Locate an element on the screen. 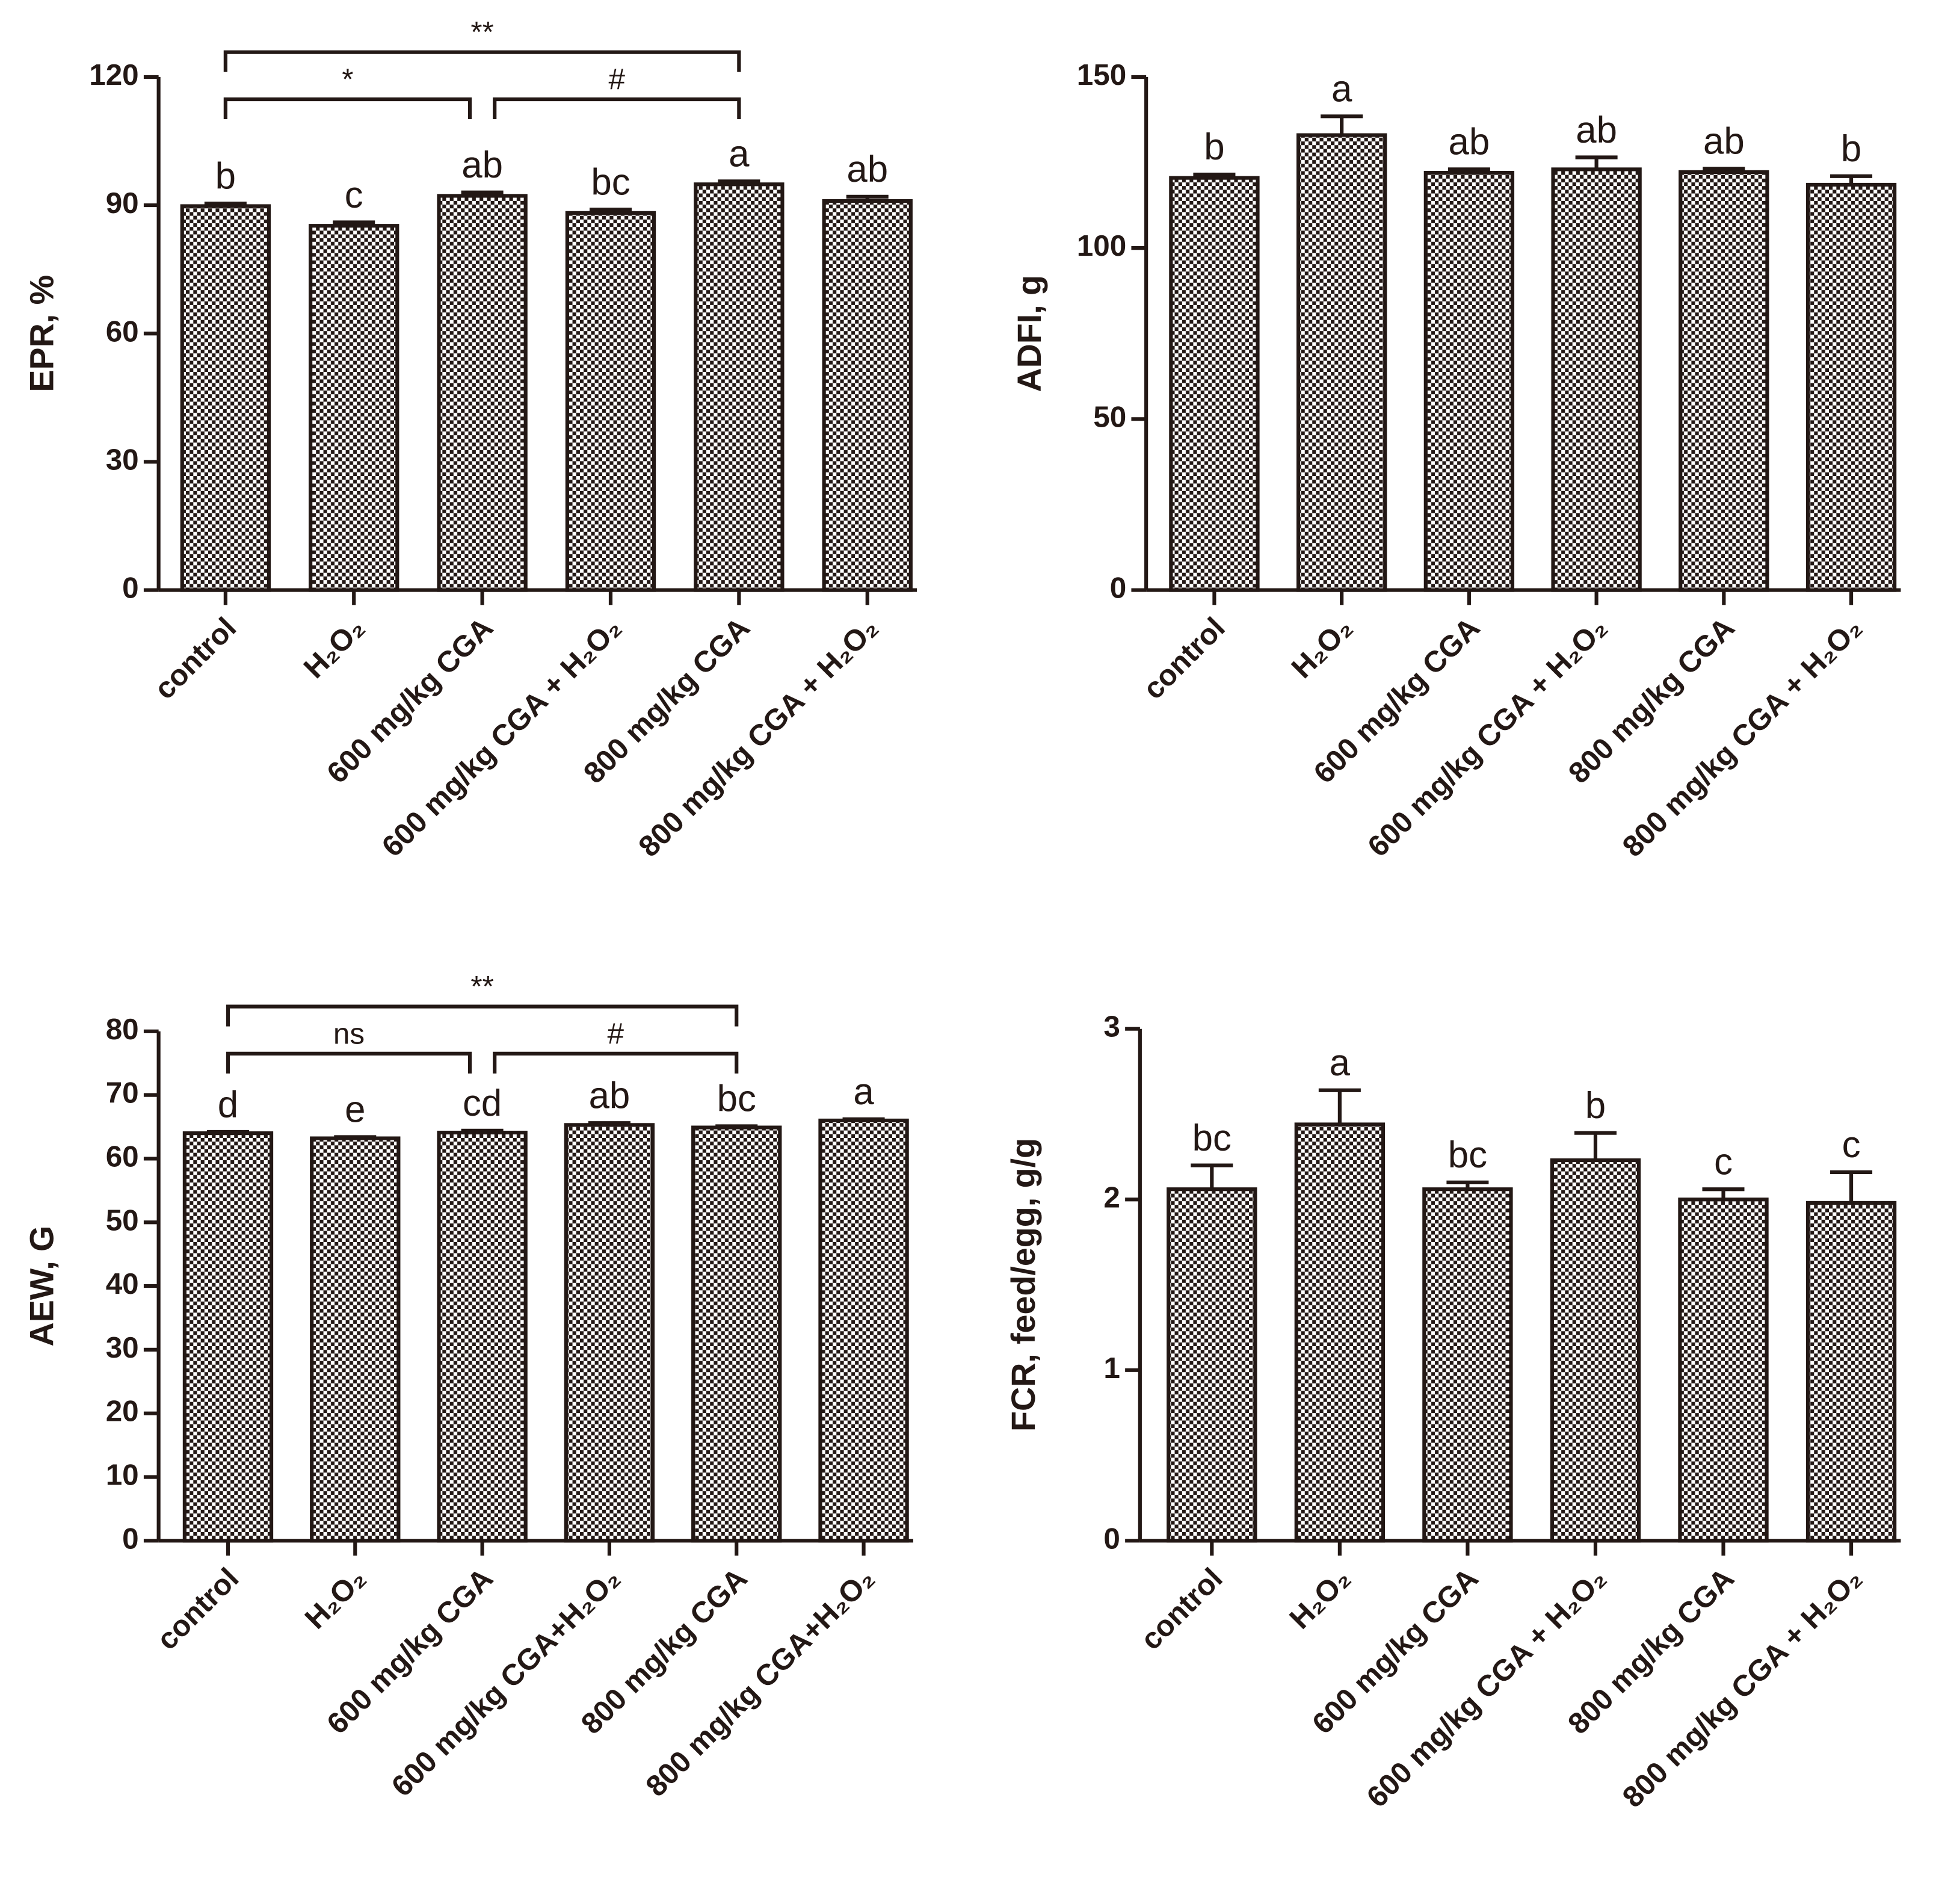 This screenshot has height=1904, width=1933. y-axis-label: ADFI, g is located at coordinates (1029, 334).